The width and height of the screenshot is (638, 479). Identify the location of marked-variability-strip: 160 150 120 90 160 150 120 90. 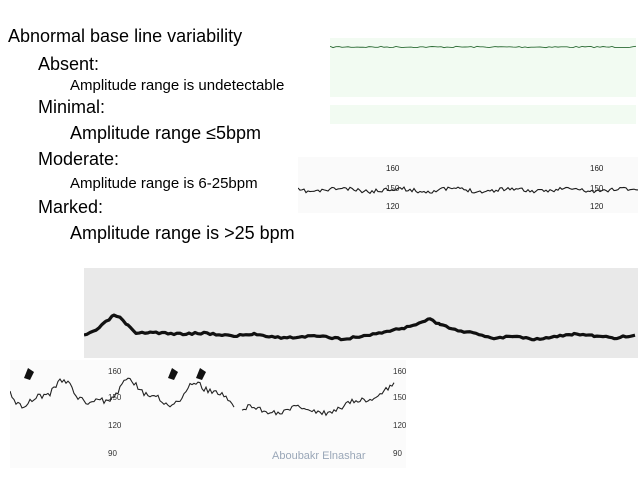
(208, 414).